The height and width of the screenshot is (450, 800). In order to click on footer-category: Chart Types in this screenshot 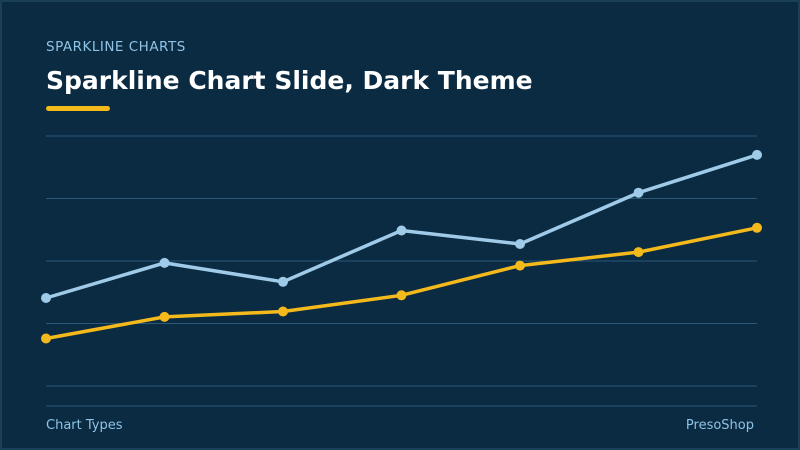, I will do `click(84, 425)`.